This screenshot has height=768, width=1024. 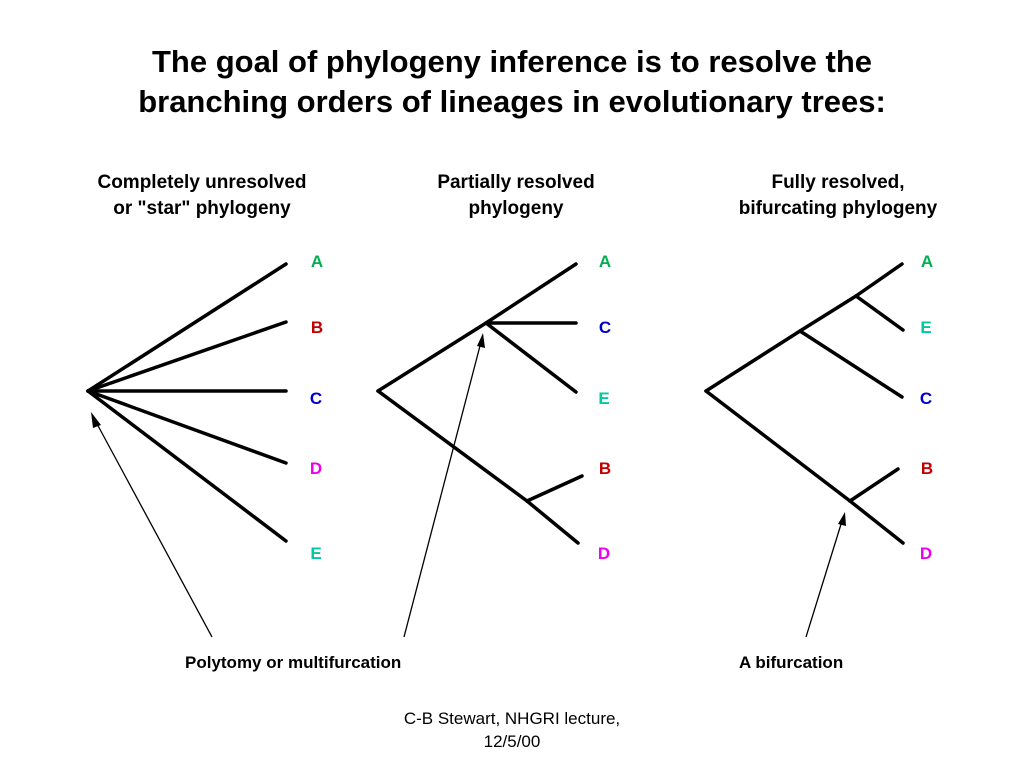 I want to click on full-branch-e, so click(x=879, y=313).